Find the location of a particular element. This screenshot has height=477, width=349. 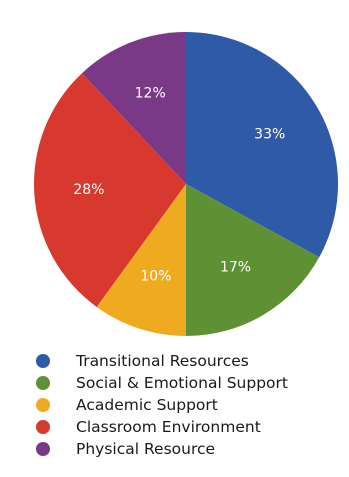

legend-item: Social & Emotional Support is located at coordinates (162, 383).